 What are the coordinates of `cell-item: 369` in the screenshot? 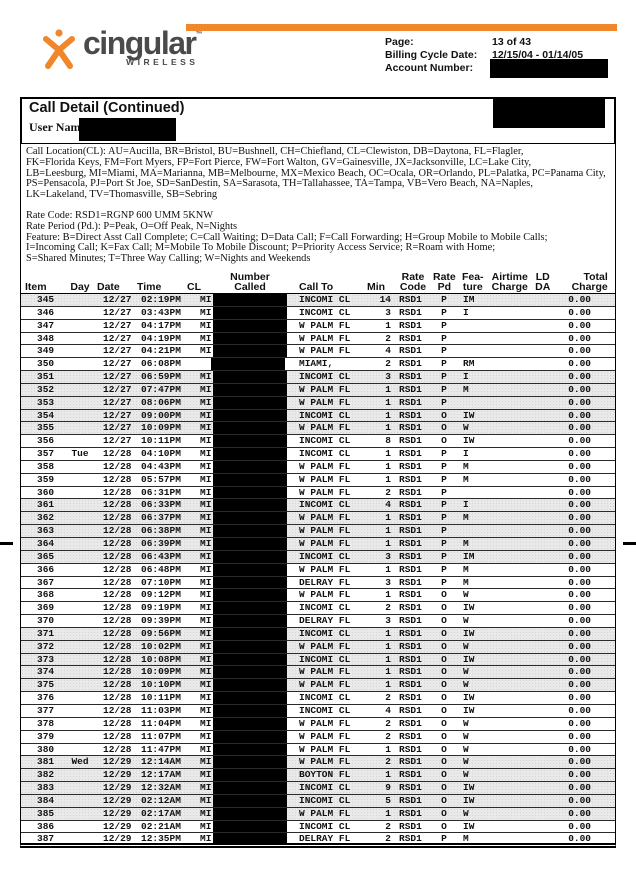 It's located at (46, 608).